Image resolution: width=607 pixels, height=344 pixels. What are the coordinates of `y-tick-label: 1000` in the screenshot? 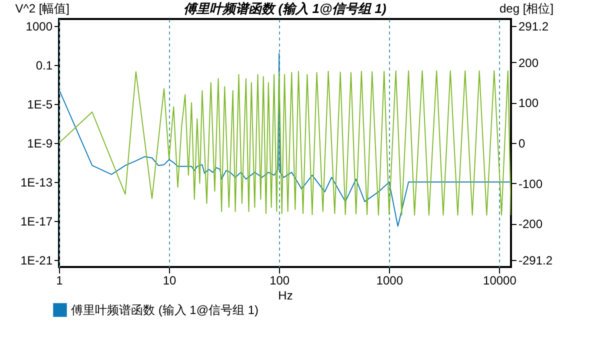 It's located at (39, 26).